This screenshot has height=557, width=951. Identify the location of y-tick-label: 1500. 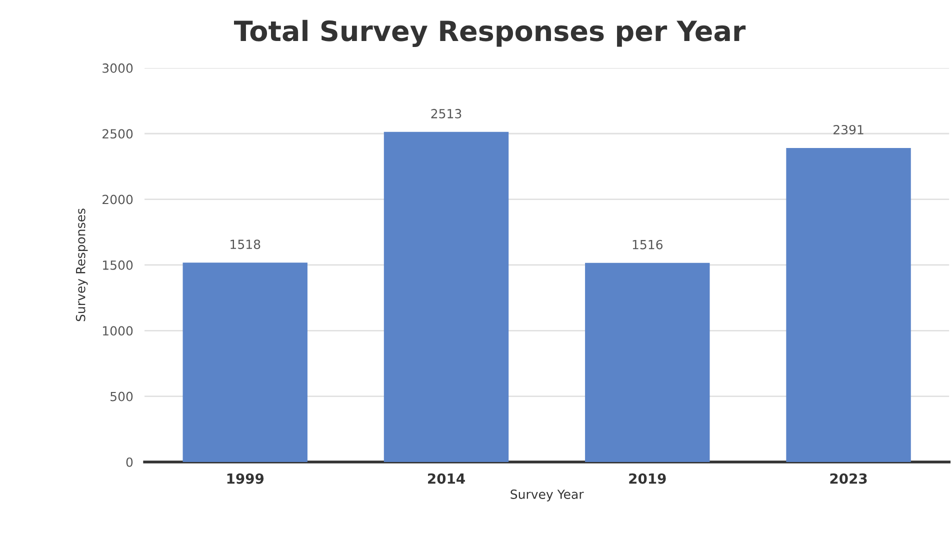
(118, 265).